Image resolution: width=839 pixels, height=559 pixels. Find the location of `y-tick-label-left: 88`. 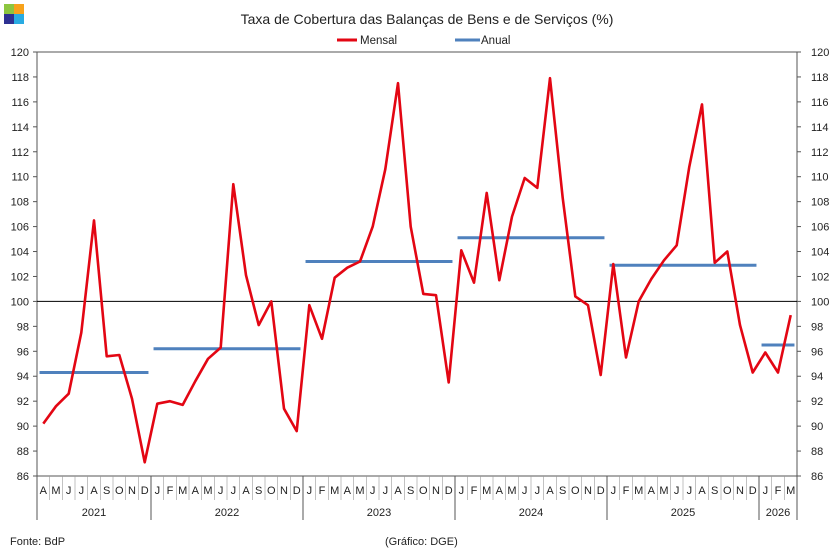

y-tick-label-left: 88 is located at coordinates (23, 452).